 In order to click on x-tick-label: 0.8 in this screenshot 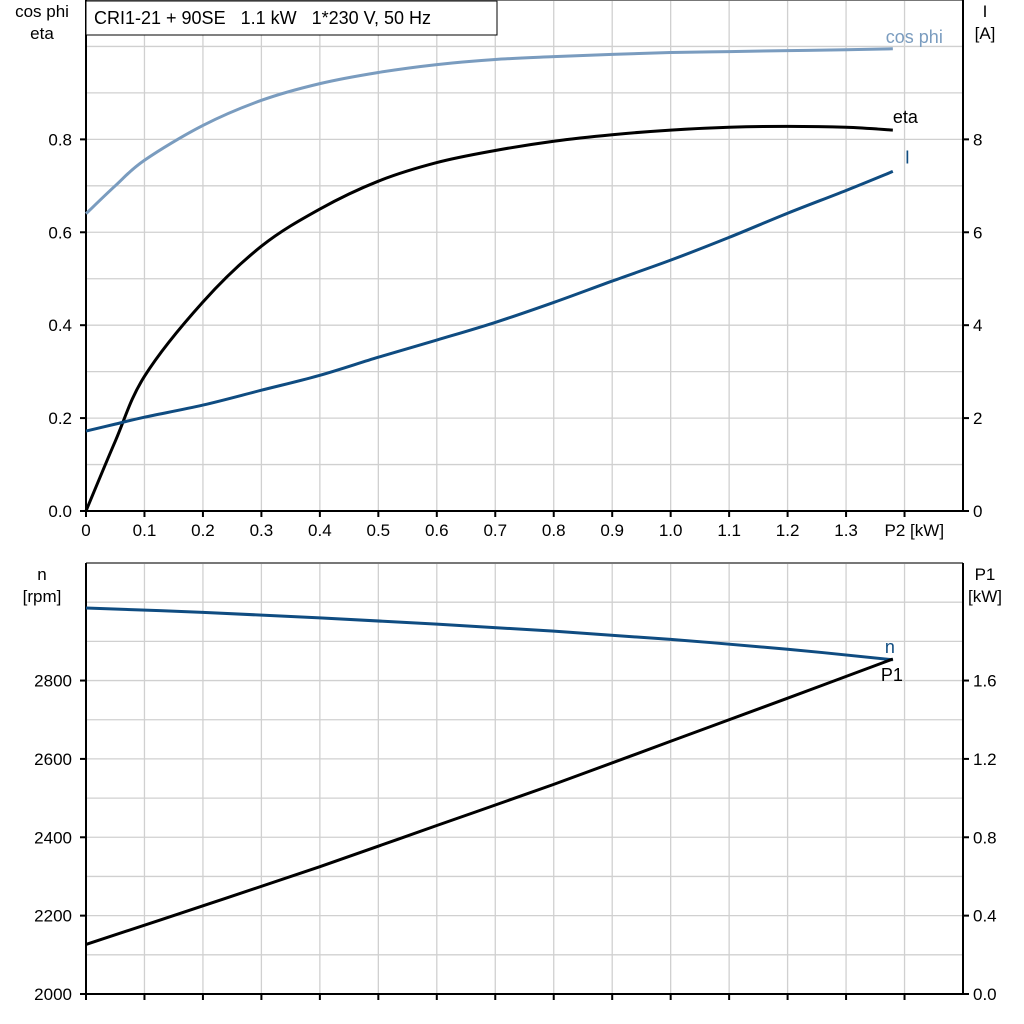, I will do `click(554, 530)`.